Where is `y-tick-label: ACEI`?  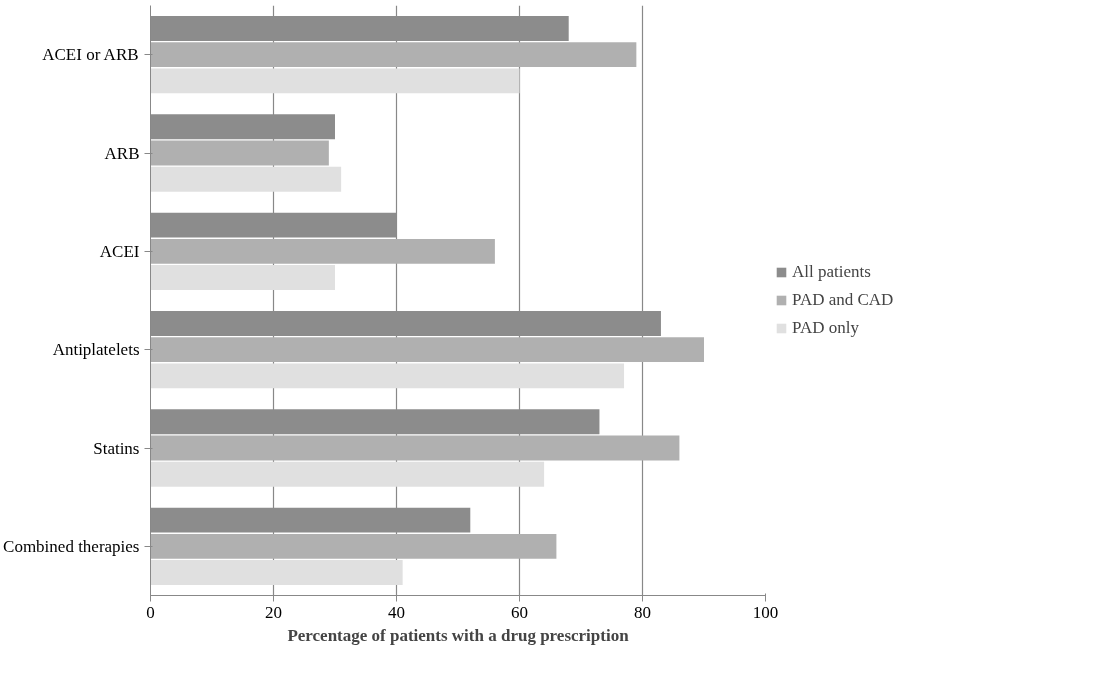 y-tick-label: ACEI is located at coordinates (119, 251).